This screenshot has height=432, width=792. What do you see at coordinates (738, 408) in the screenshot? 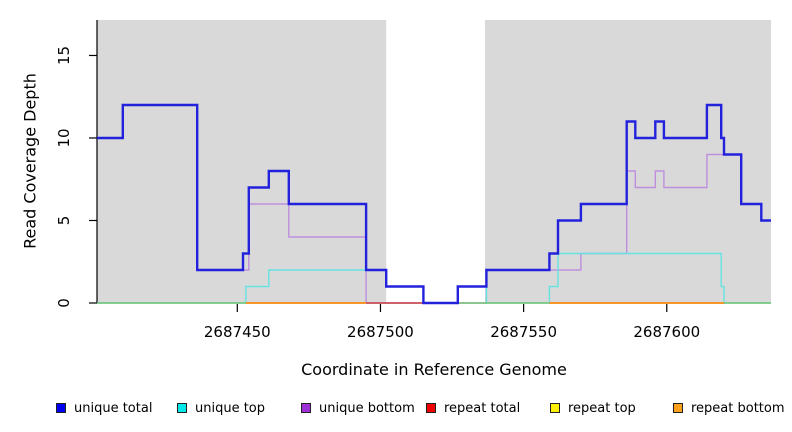
I see `legend-label: repeat bottom` at bounding box center [738, 408].